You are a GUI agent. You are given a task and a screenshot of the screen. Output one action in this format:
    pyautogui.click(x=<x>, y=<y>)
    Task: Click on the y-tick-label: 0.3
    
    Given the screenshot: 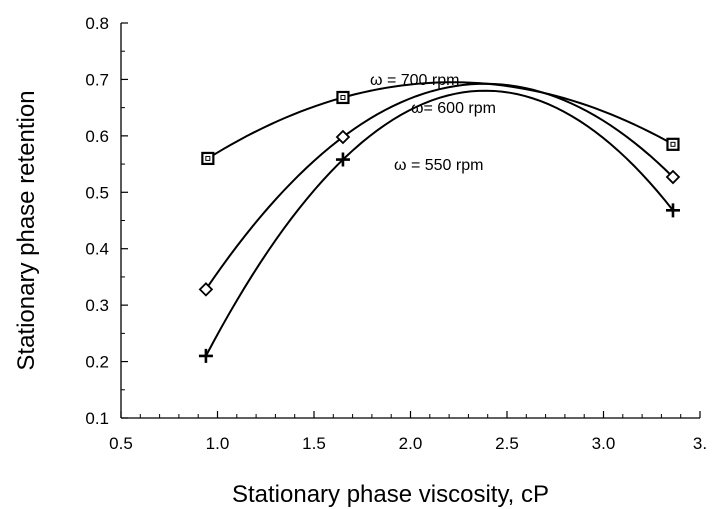 What is the action you would take?
    pyautogui.click(x=97, y=305)
    